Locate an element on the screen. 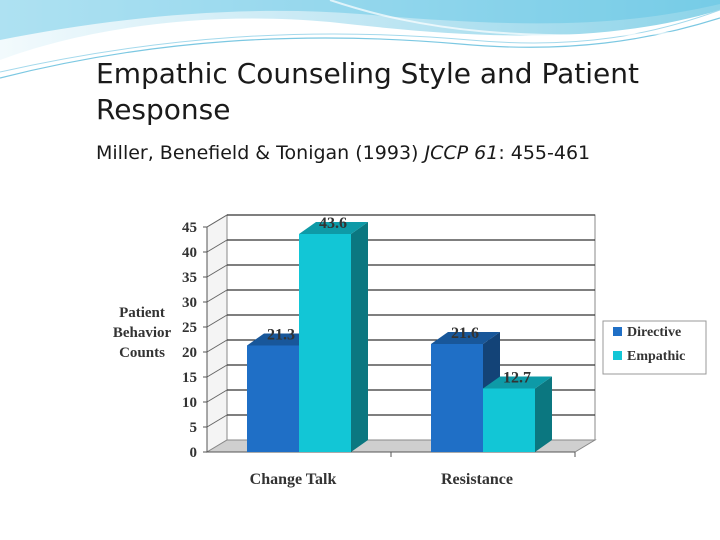 The image size is (720, 540). y-tick-label: 15 is located at coordinates (189, 378).